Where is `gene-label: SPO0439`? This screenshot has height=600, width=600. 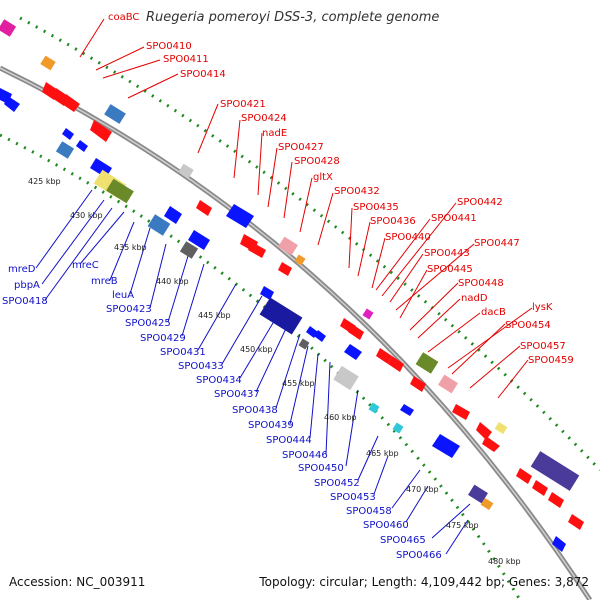 gene-label: SPO0439 is located at coordinates (271, 425).